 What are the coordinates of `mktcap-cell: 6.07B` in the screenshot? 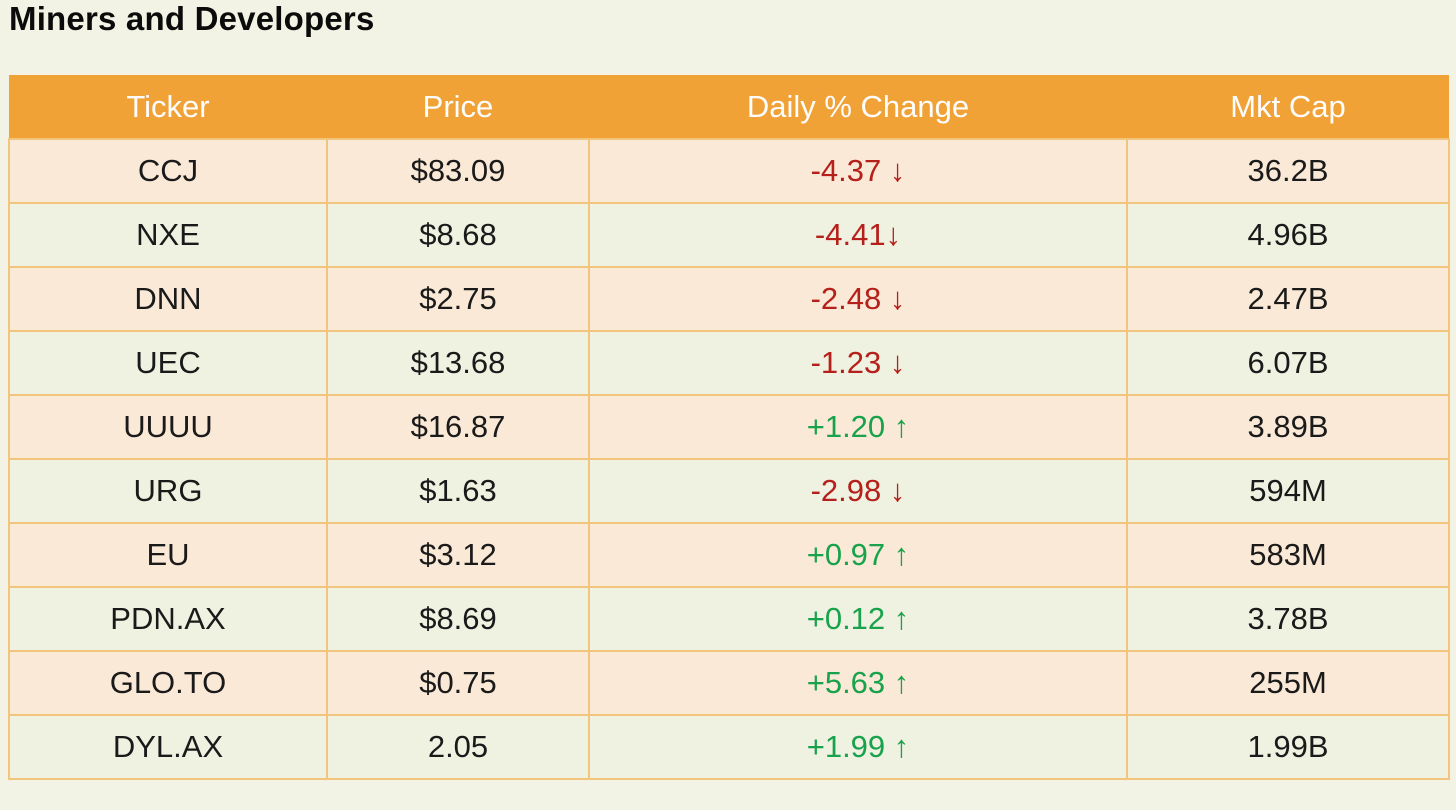 It's located at (1288, 363).